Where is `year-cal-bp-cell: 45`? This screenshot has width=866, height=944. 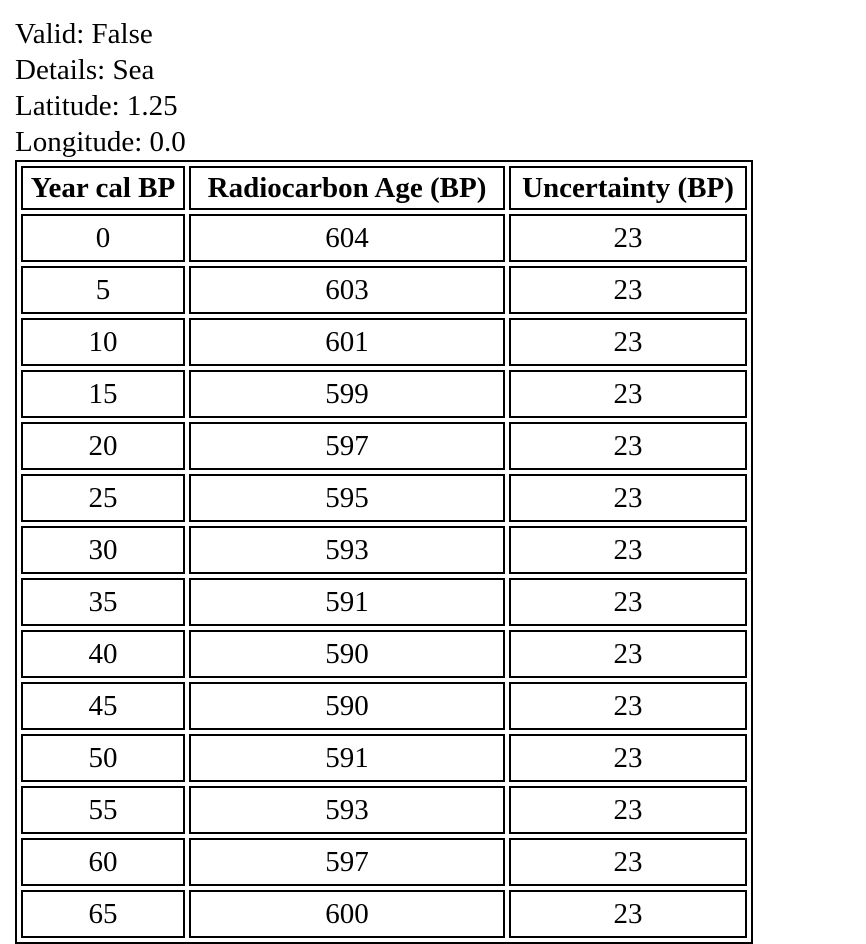
year-cal-bp-cell: 45 is located at coordinates (103, 706).